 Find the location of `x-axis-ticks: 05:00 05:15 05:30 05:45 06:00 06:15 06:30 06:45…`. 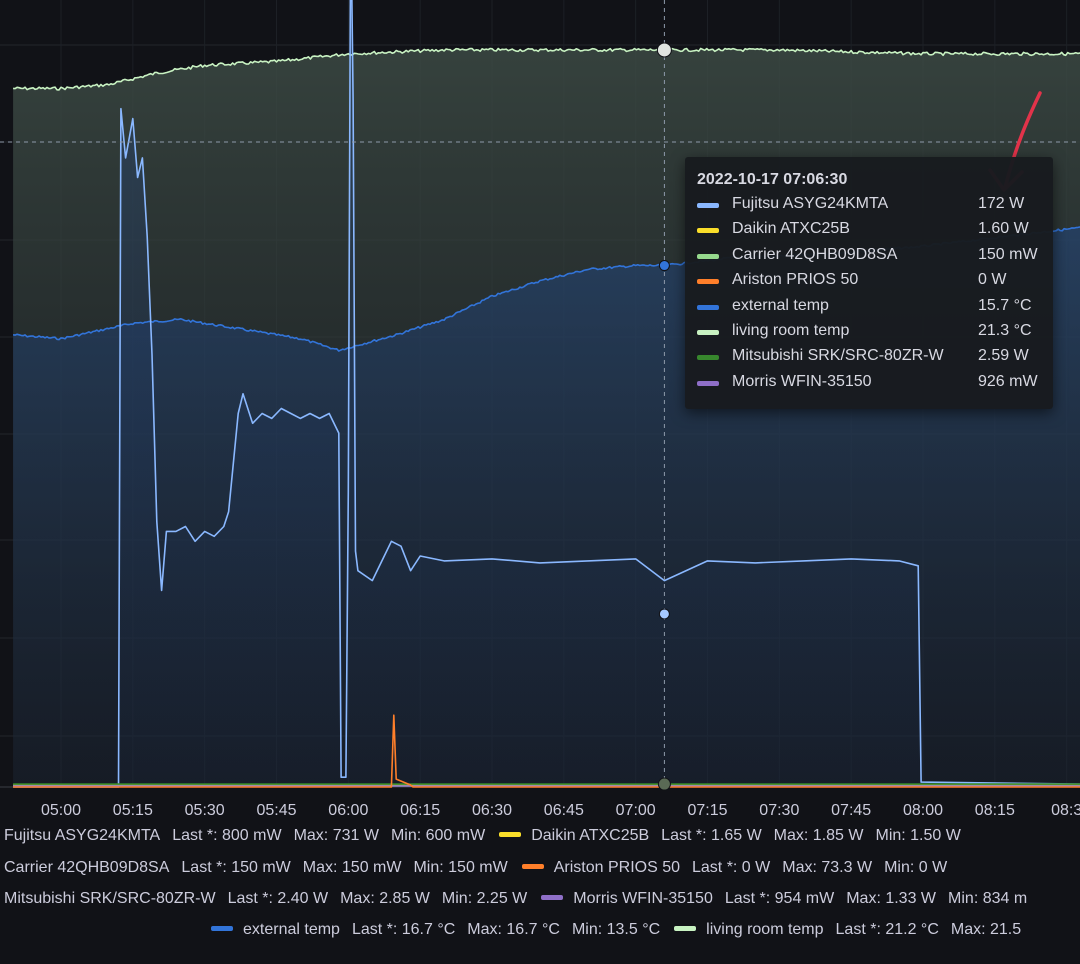

x-axis-ticks: 05:00 05:15 05:30 05:45 06:00 06:15 06:30 06:45… is located at coordinates (560, 810).